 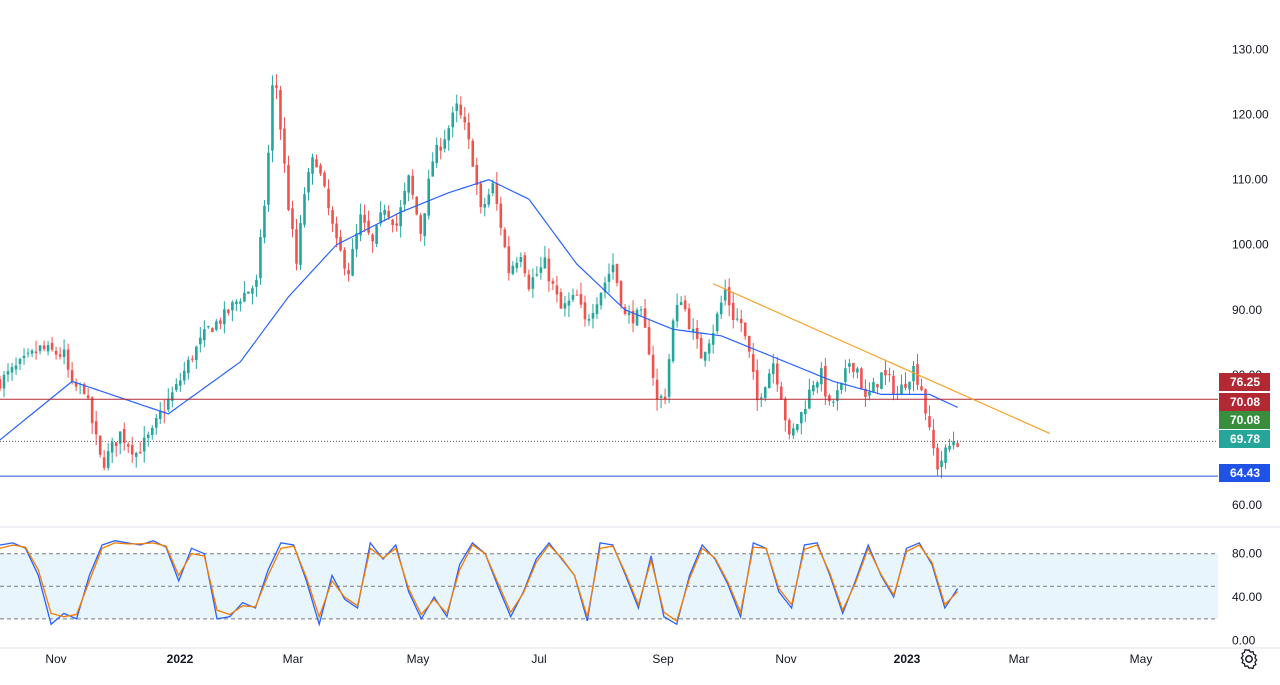 I want to click on price-tick-label: 130.00, so click(x=1250, y=50).